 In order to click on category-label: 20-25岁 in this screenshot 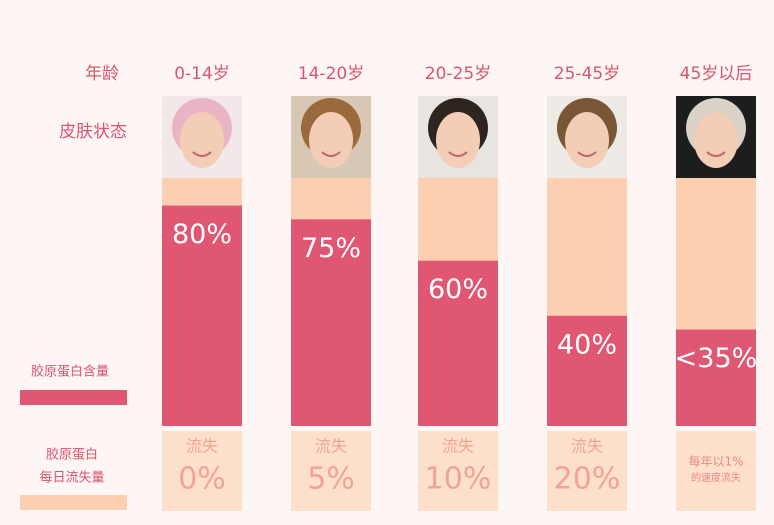, I will do `click(458, 74)`.